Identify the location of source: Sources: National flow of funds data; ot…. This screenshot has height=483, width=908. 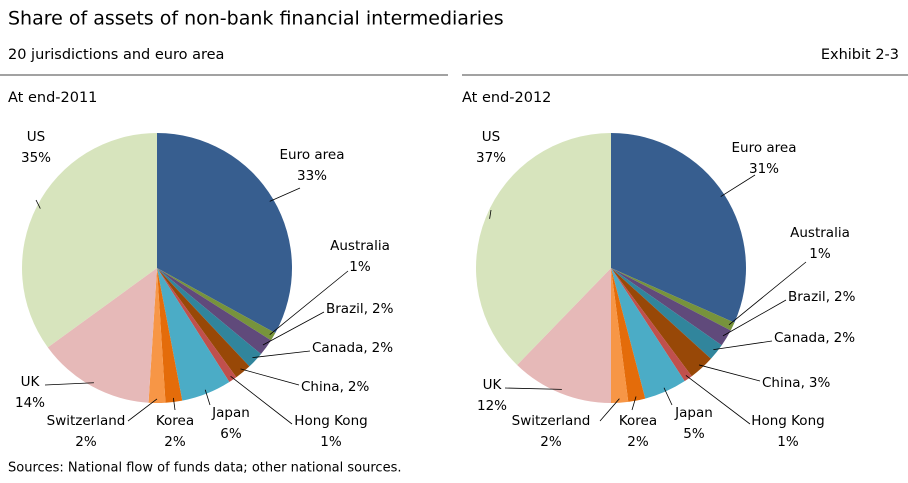
(204, 468).